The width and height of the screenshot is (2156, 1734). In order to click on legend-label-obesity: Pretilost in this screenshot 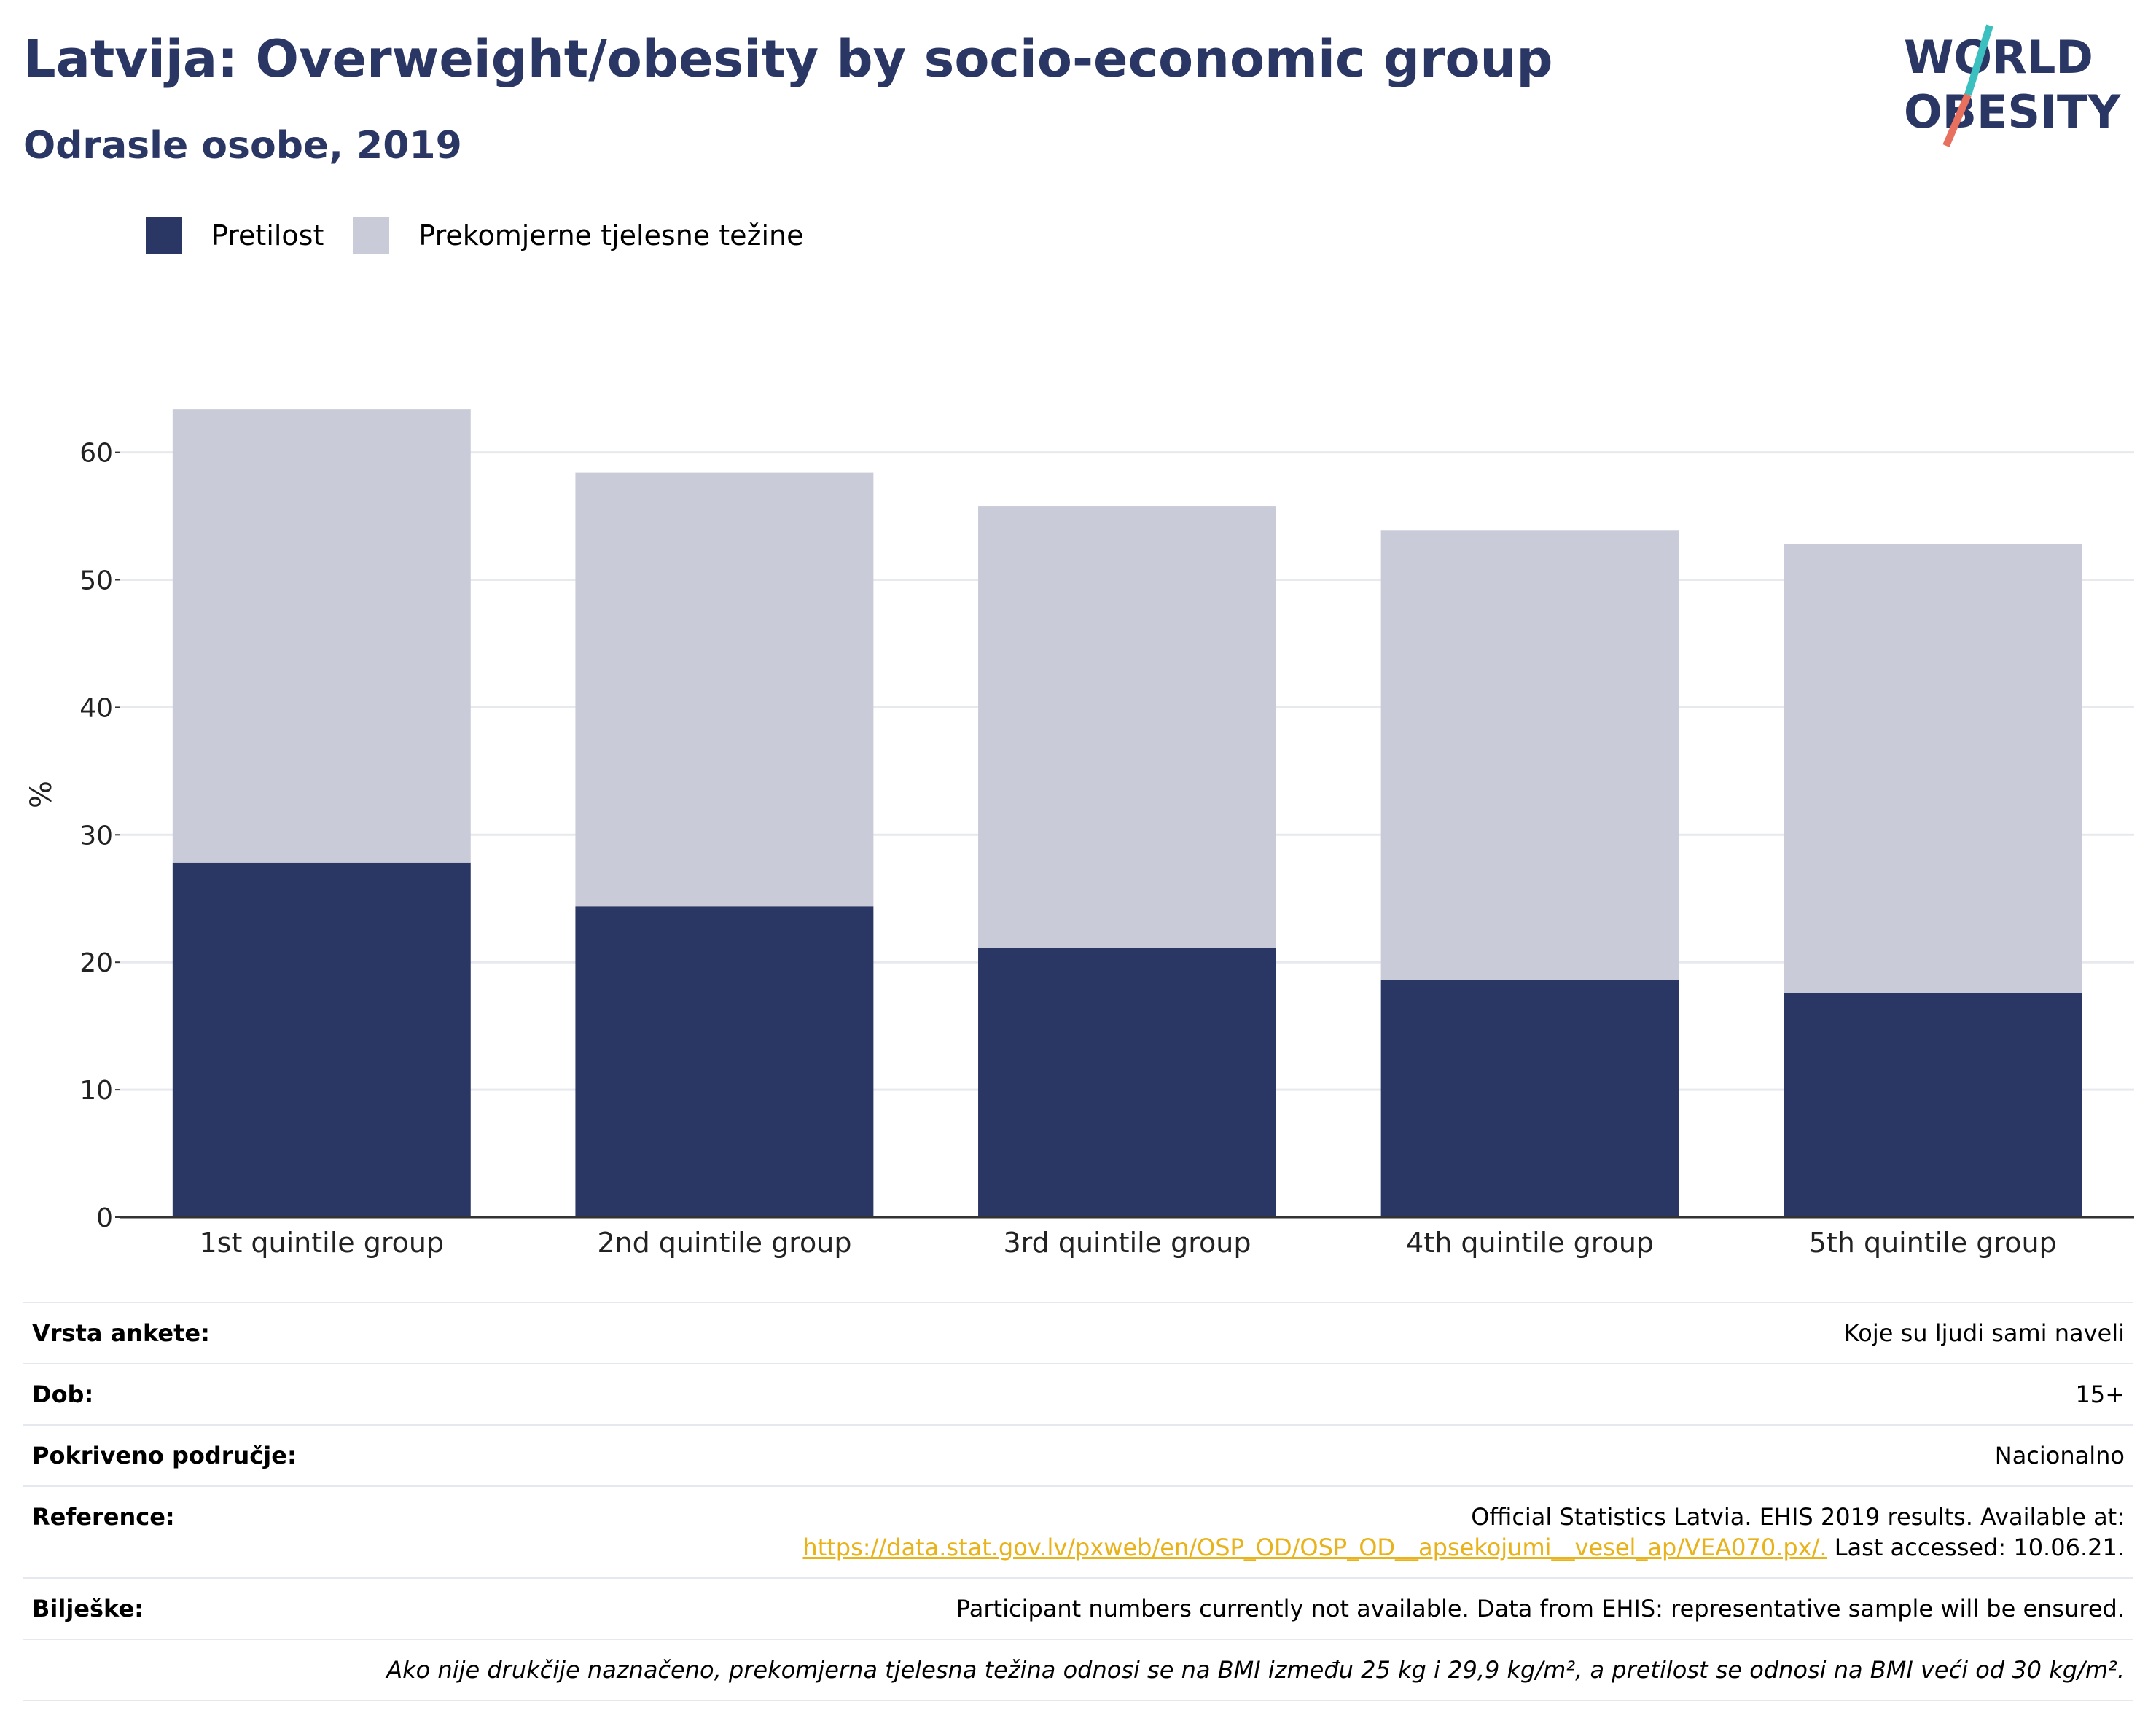, I will do `click(267, 235)`.